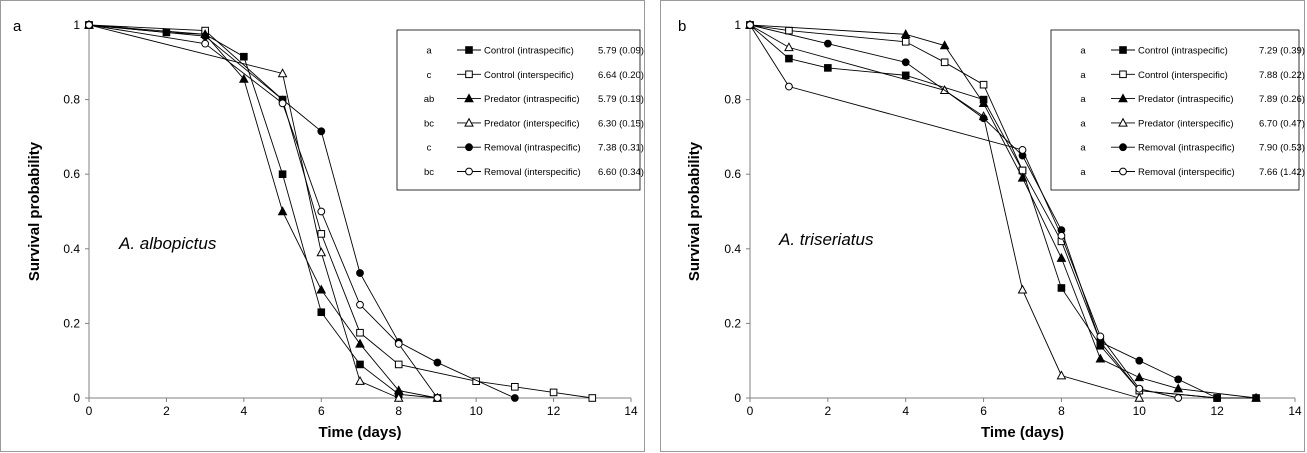 Image resolution: width=1307 pixels, height=453 pixels. What do you see at coordinates (1186, 172) in the screenshot?
I see `legend-label-b: Removal (interspecific)` at bounding box center [1186, 172].